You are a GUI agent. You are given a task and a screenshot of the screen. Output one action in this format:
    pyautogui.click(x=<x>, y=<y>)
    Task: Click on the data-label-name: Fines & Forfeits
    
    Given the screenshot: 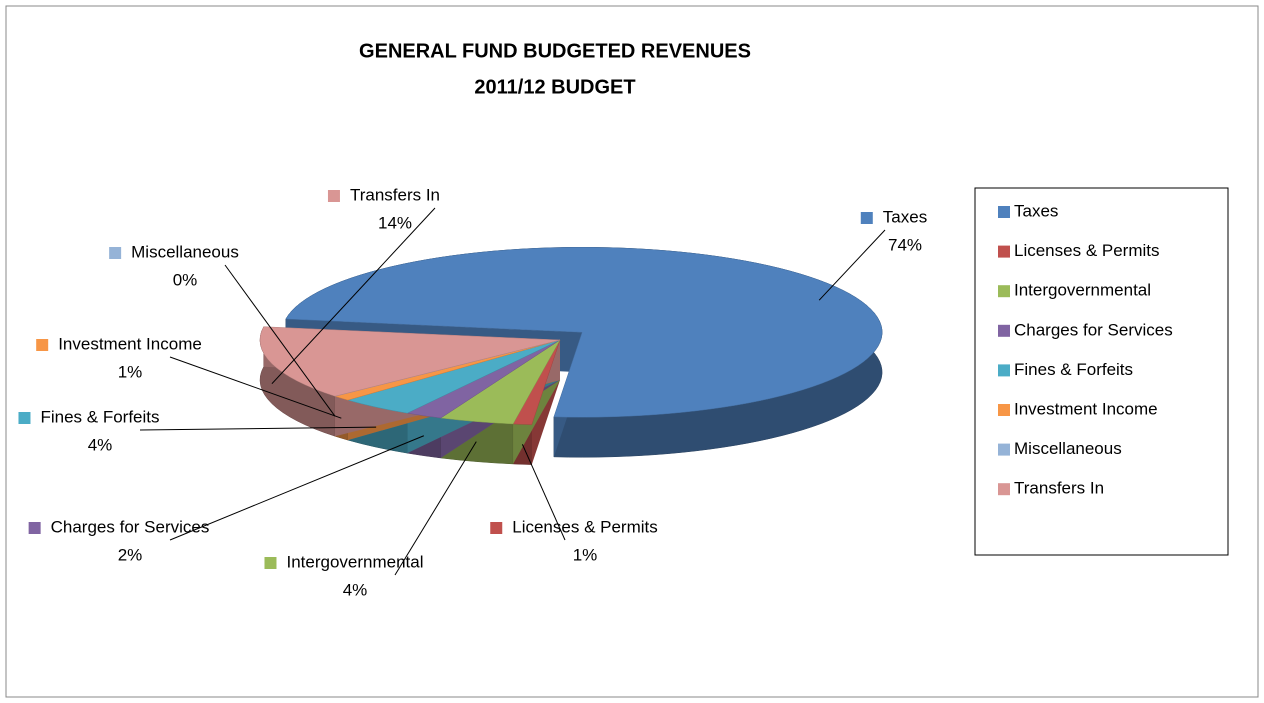 What is the action you would take?
    pyautogui.click(x=99, y=416)
    